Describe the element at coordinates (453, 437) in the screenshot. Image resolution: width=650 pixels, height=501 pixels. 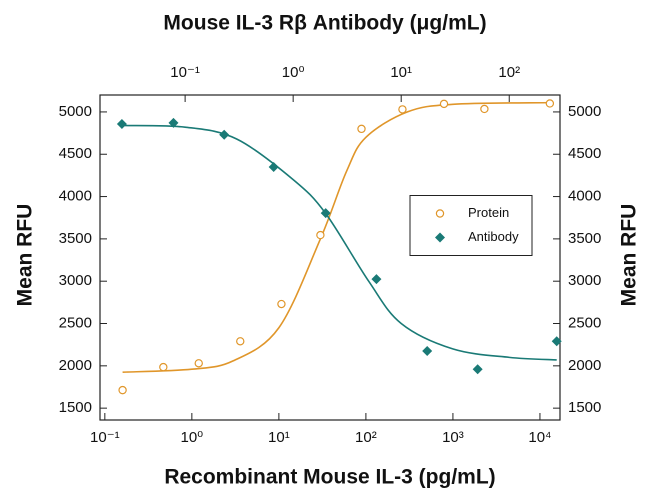
I see `x-tick-label: 10³` at that location.